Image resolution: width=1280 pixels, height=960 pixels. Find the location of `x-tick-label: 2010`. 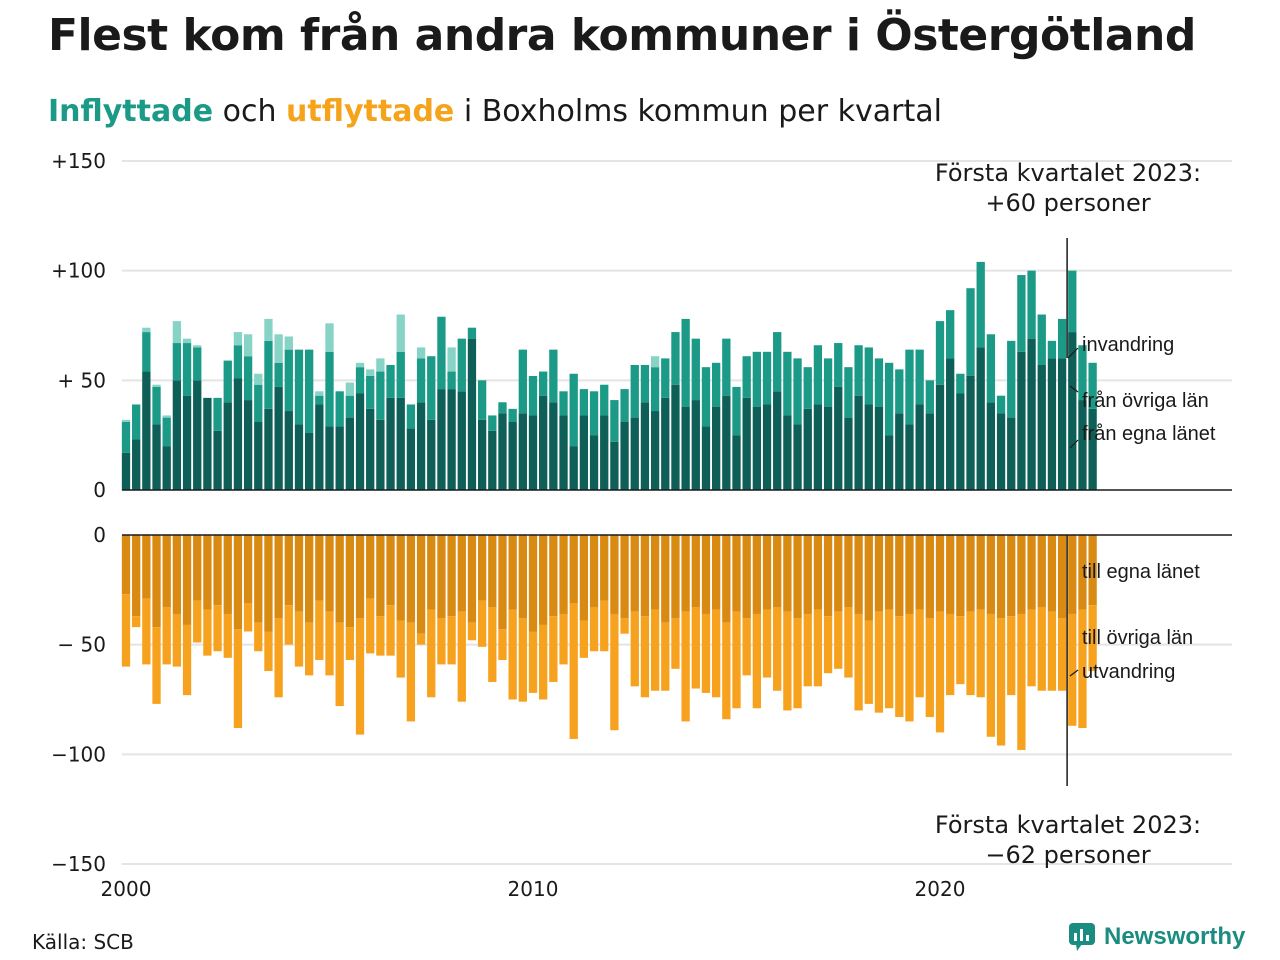

x-tick-label: 2010 is located at coordinates (533, 889).